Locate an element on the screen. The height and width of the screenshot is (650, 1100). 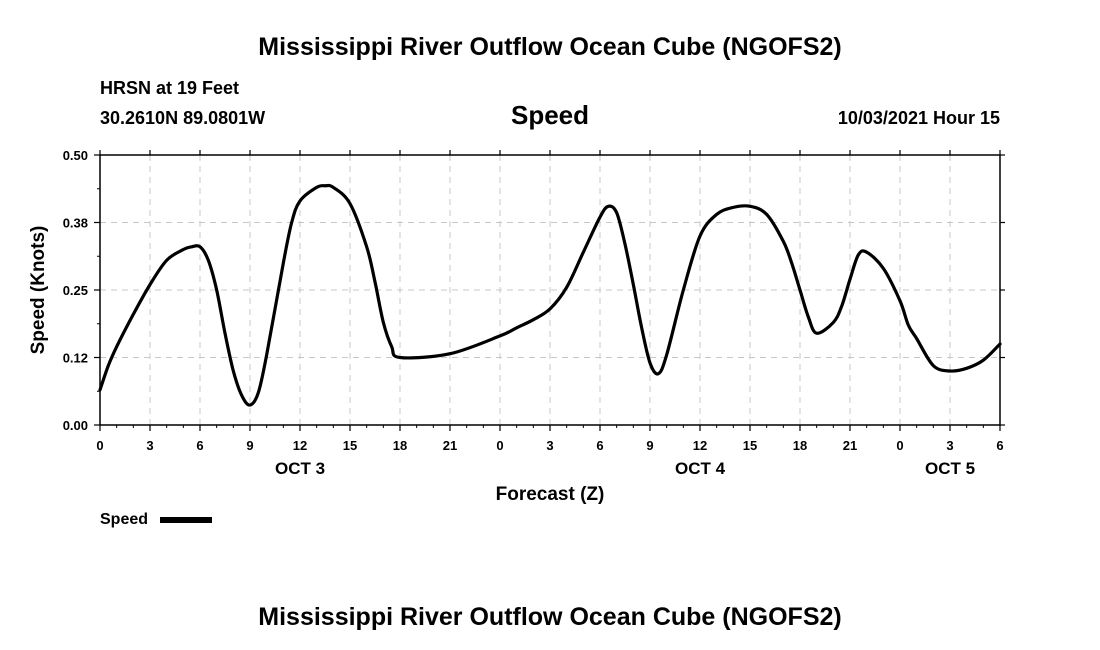
y-axis-label: Speed (Knots) is located at coordinates (38, 290).